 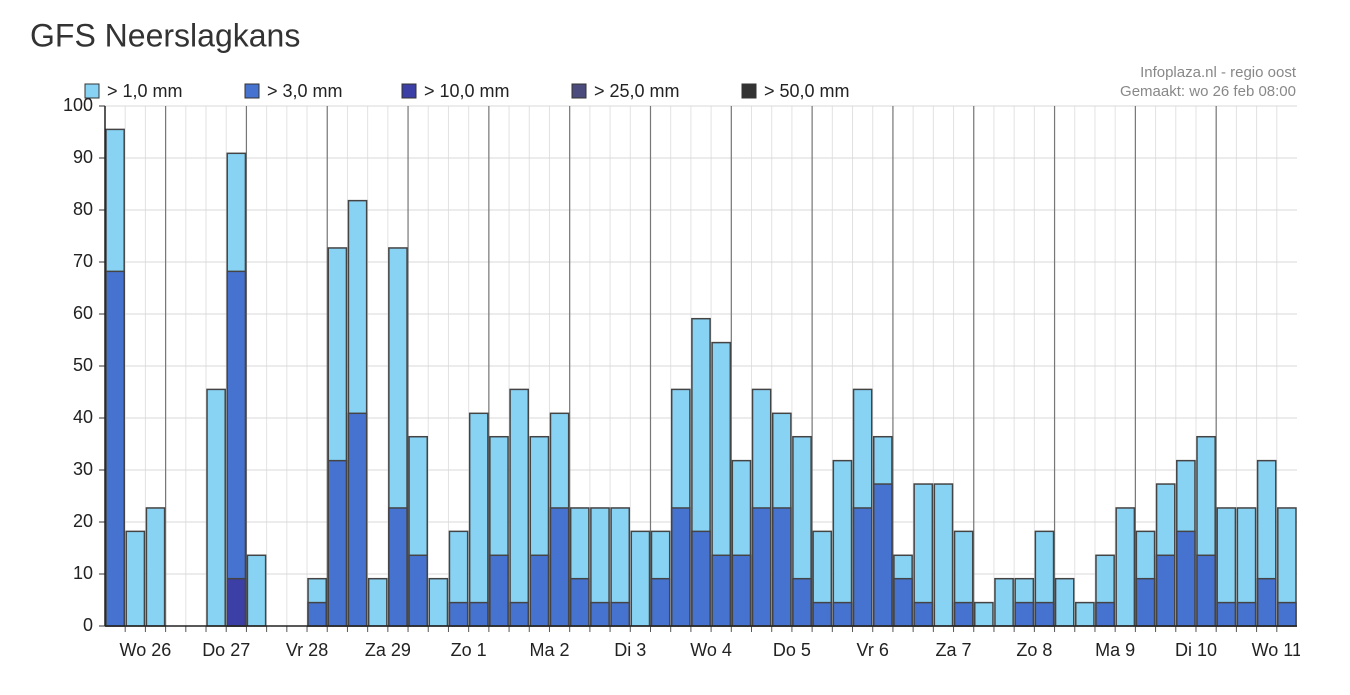 What do you see at coordinates (469, 650) in the screenshot?
I see `x-tick-label: Zo 1` at bounding box center [469, 650].